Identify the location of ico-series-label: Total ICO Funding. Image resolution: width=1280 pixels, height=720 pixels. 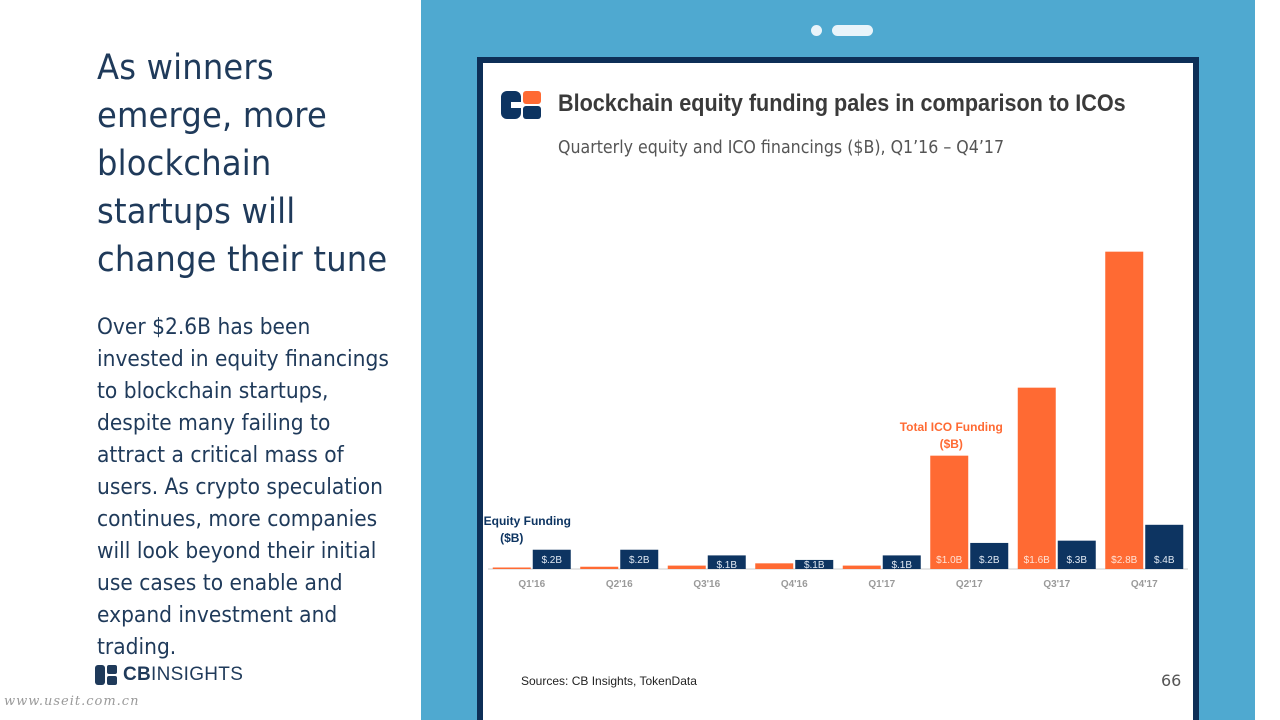
(951, 427).